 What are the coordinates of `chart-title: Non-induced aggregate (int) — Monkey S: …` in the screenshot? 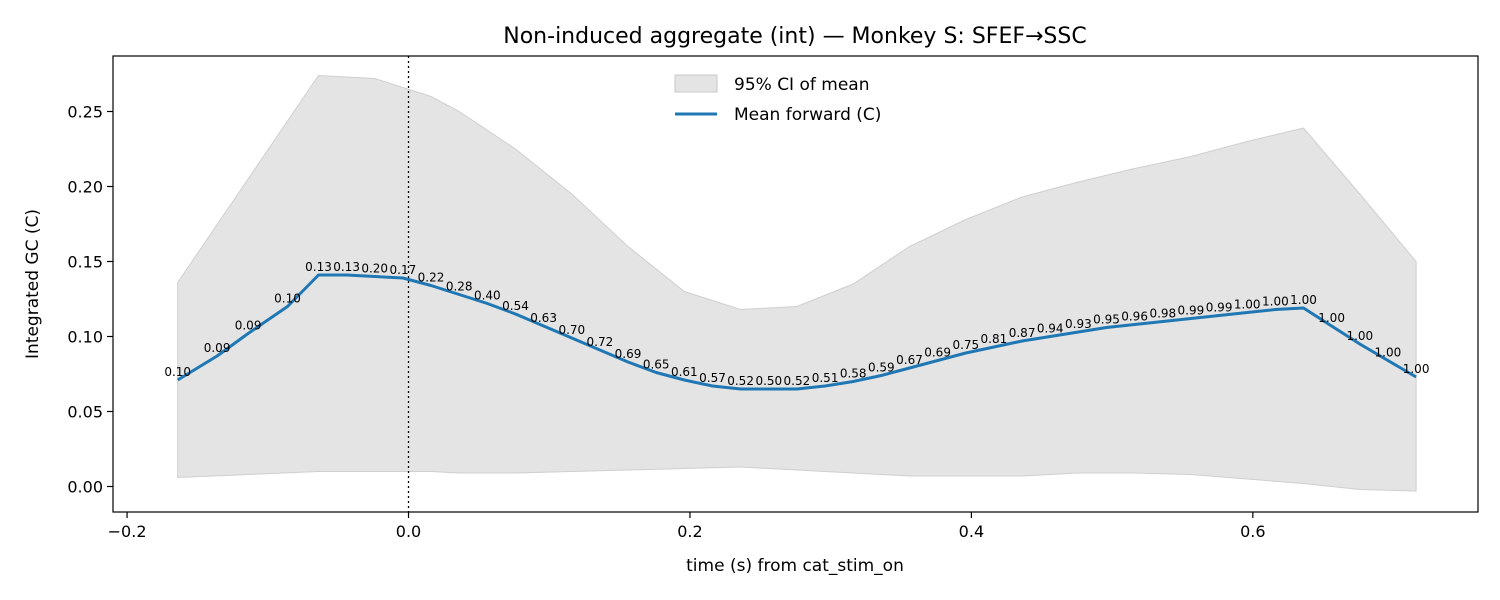 It's located at (794, 36).